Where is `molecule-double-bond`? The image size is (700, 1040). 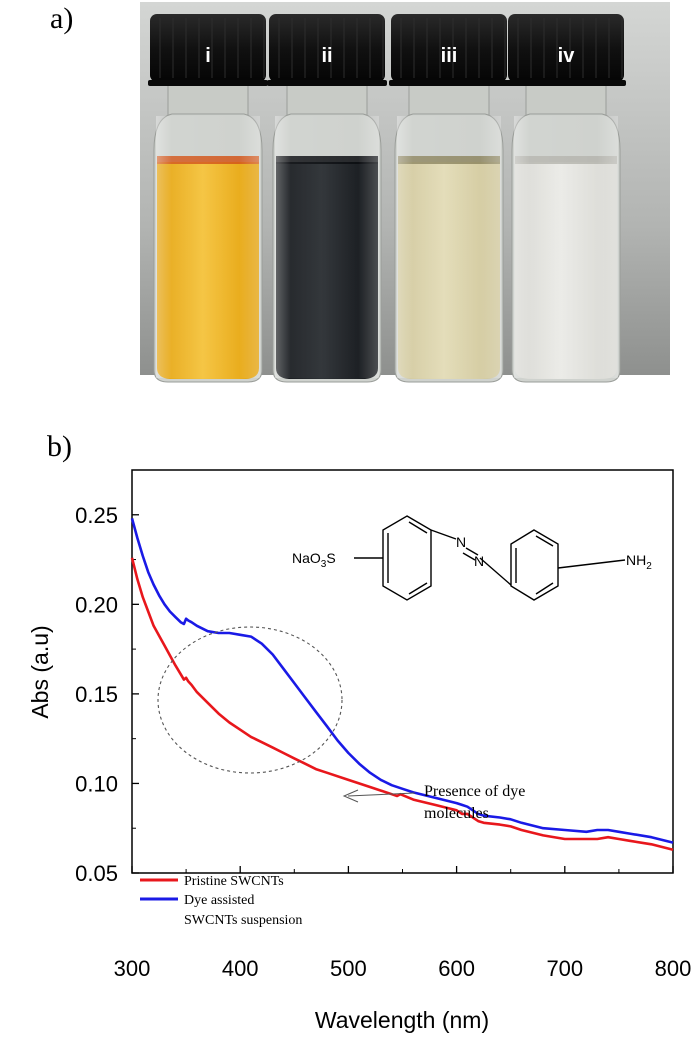
molecule-double-bond is located at coordinates (470, 554).